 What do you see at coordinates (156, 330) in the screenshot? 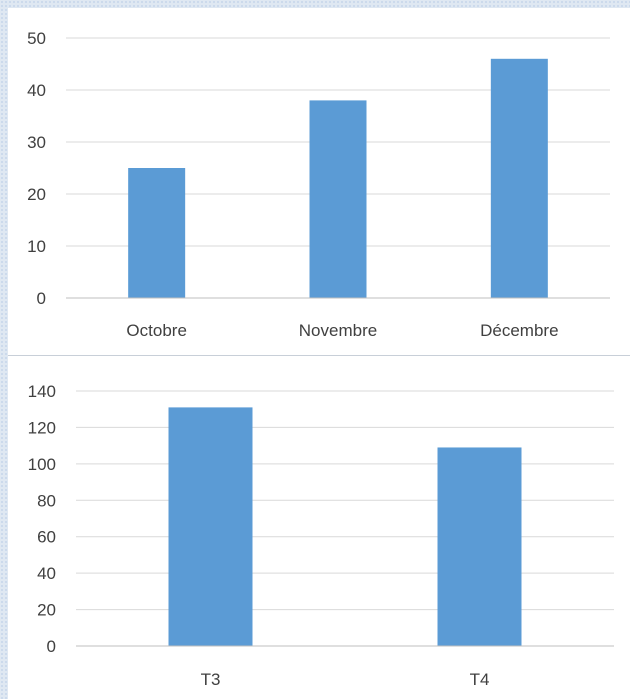
I see `x-category-label: Octobre` at bounding box center [156, 330].